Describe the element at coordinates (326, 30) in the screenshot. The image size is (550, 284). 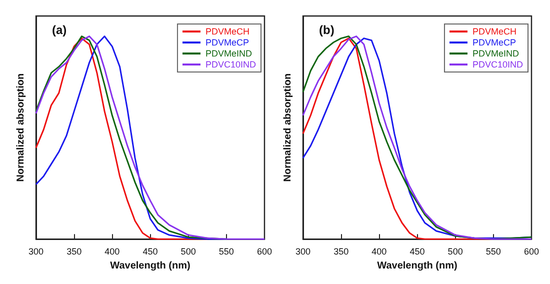
I see `annotation: (b)` at that location.